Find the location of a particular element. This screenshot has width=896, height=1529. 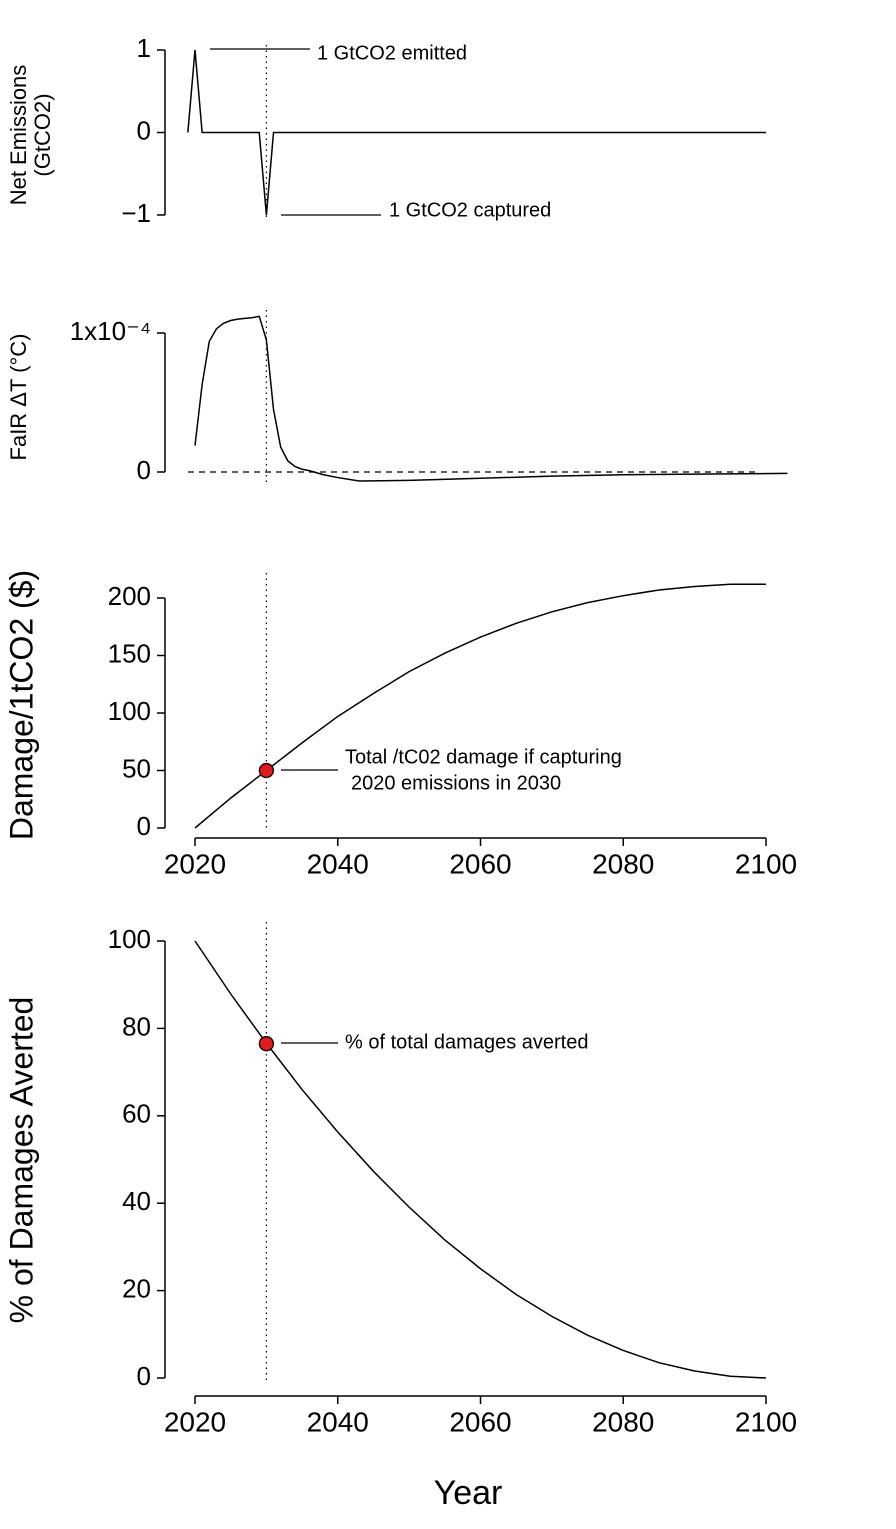

y-axis-label: Damage/1tCO2 ($) is located at coordinates (21, 705).